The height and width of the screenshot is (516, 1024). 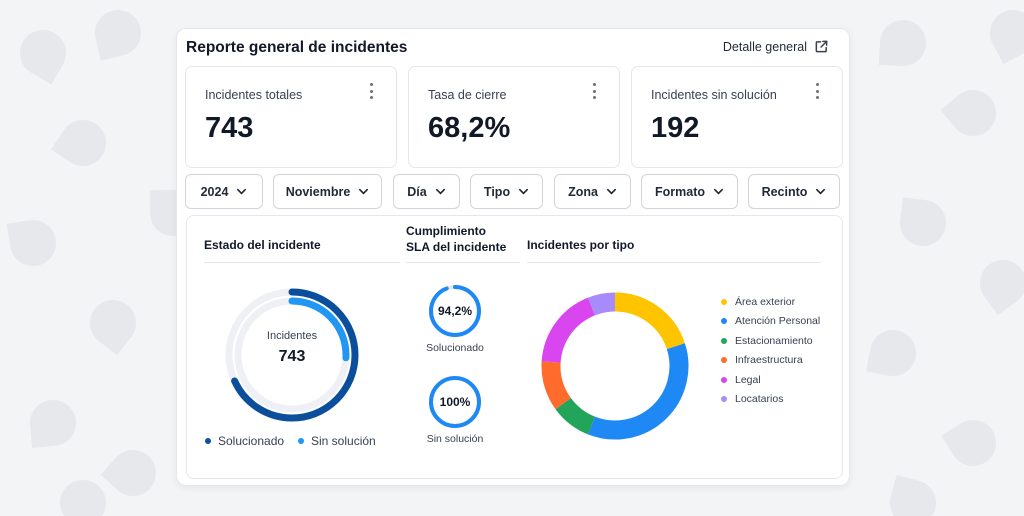 I want to click on legend-label: Estacionamiento, so click(x=774, y=340).